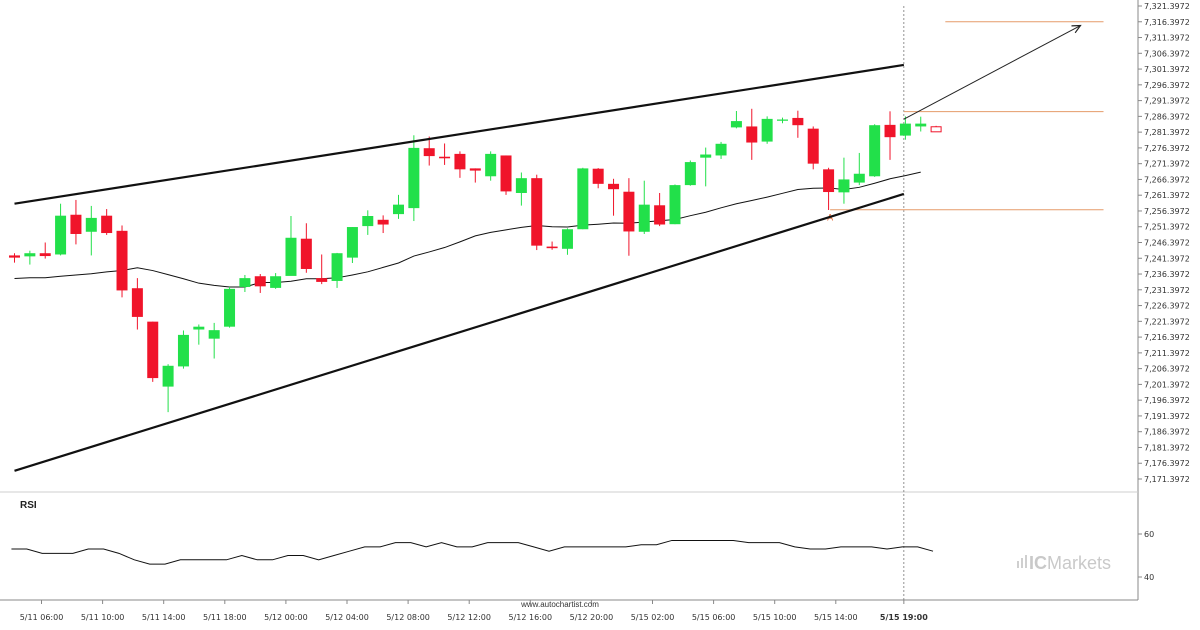 This screenshot has width=1200, height=630. I want to click on svg-text: ICMarkets, so click(1070, 563).